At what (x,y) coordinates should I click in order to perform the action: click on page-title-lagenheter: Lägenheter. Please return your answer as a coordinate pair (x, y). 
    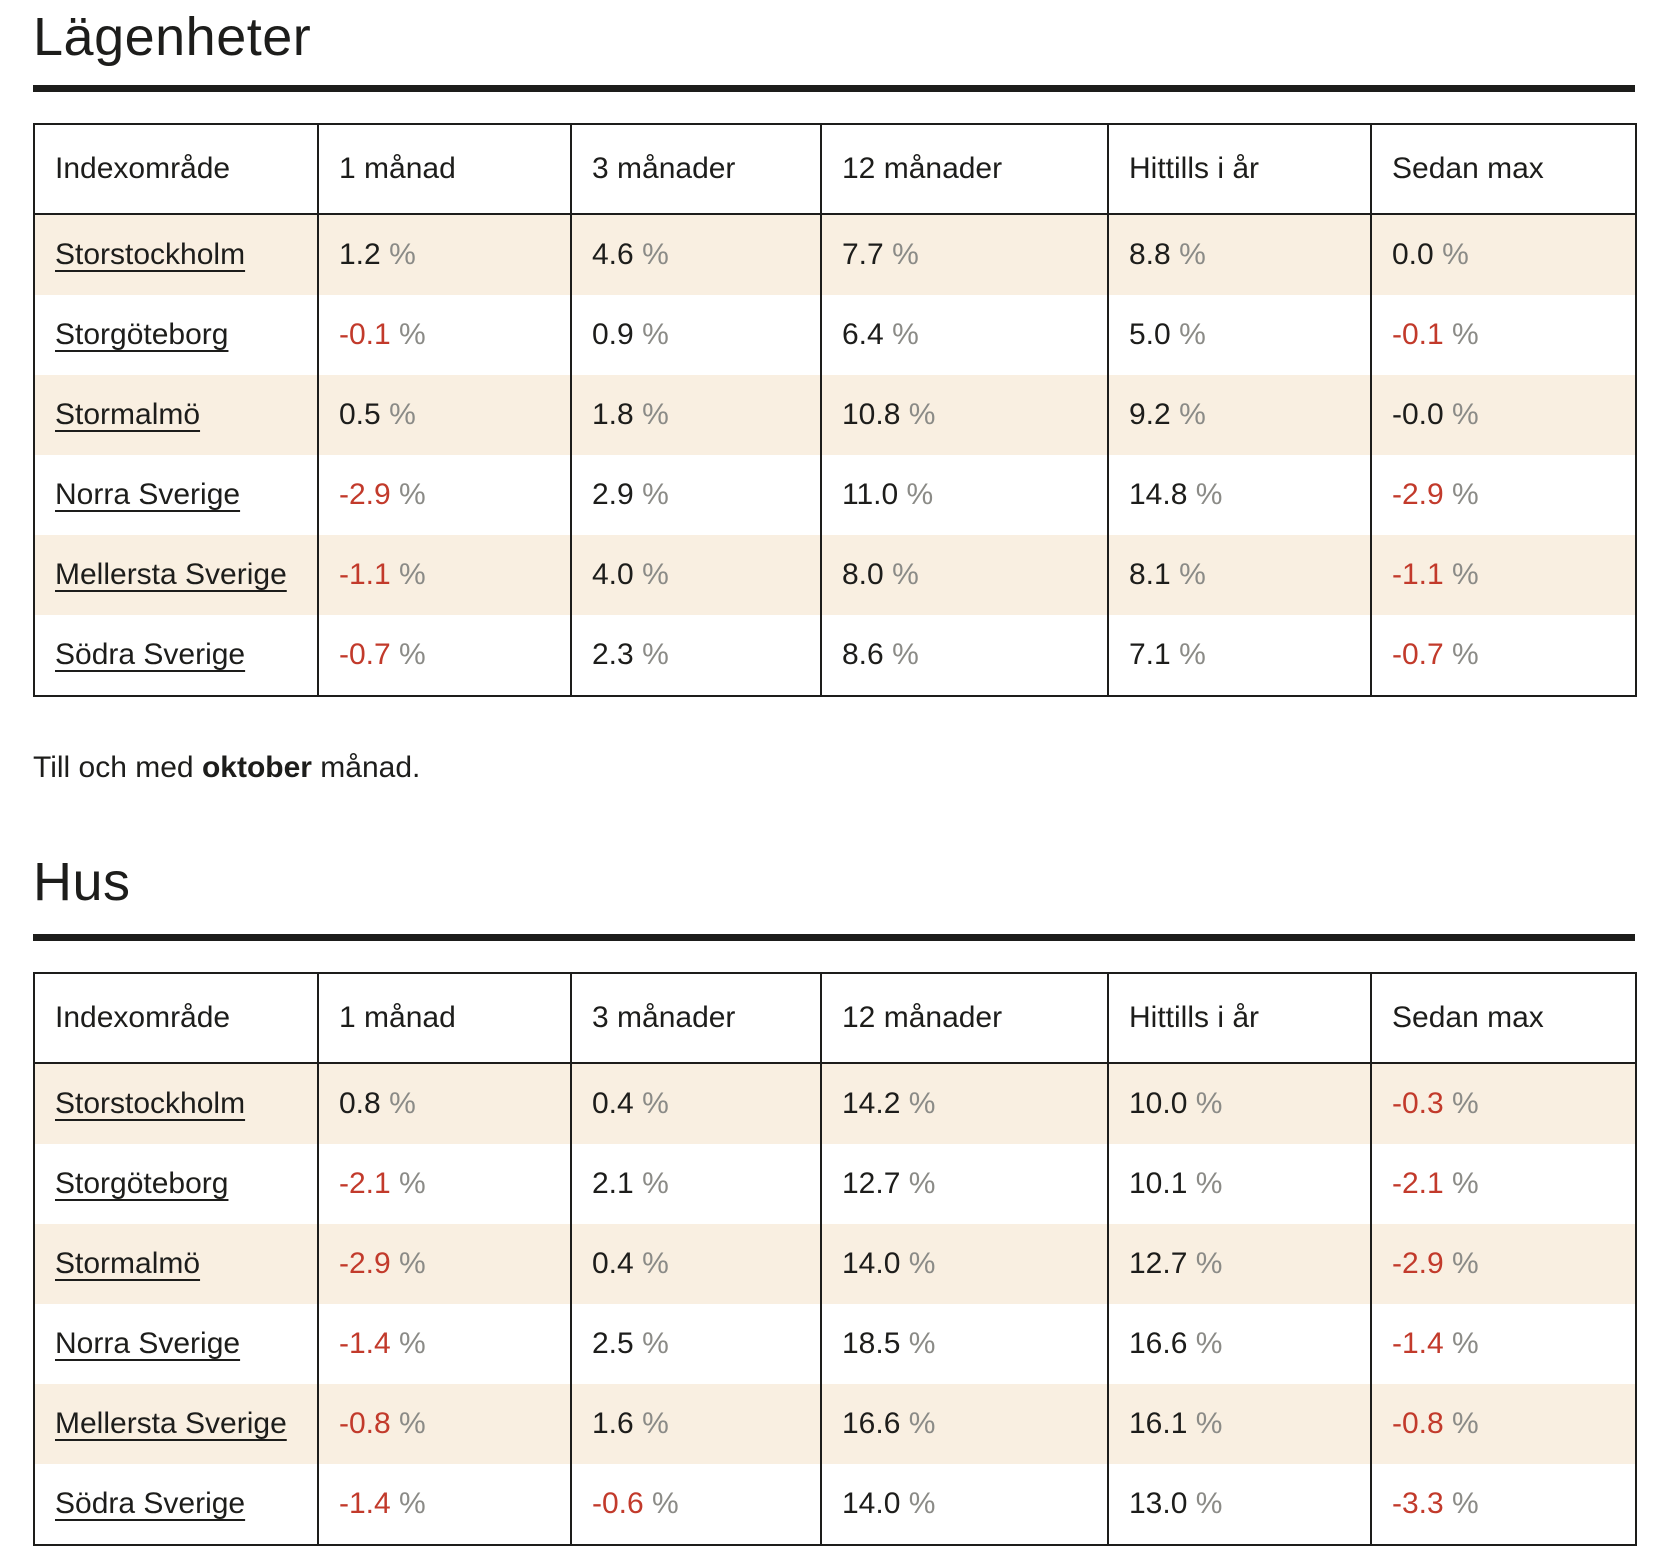
    Looking at the image, I should click on (172, 37).